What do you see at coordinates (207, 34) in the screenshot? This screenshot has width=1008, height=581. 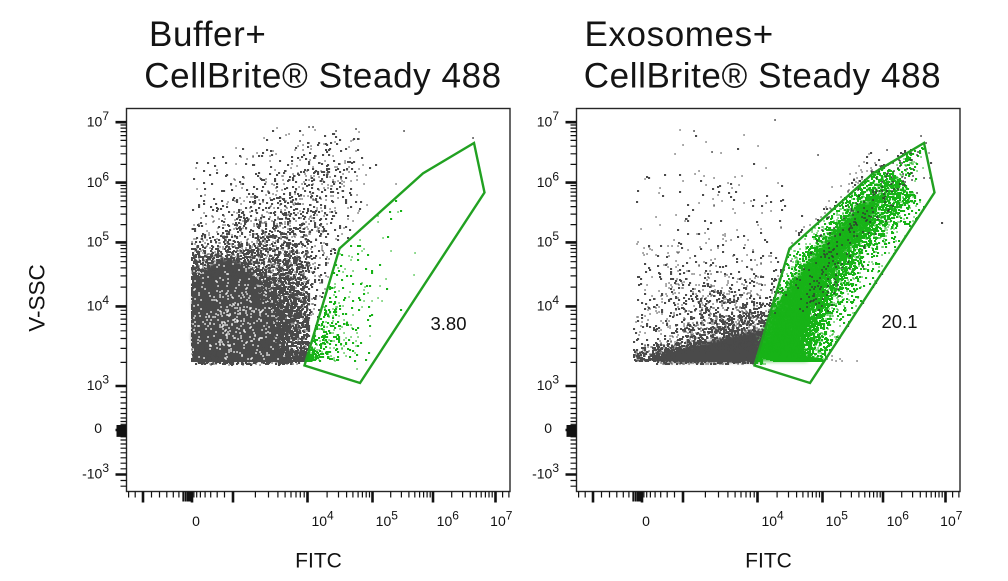 I see `svg-text: Buffer+` at bounding box center [207, 34].